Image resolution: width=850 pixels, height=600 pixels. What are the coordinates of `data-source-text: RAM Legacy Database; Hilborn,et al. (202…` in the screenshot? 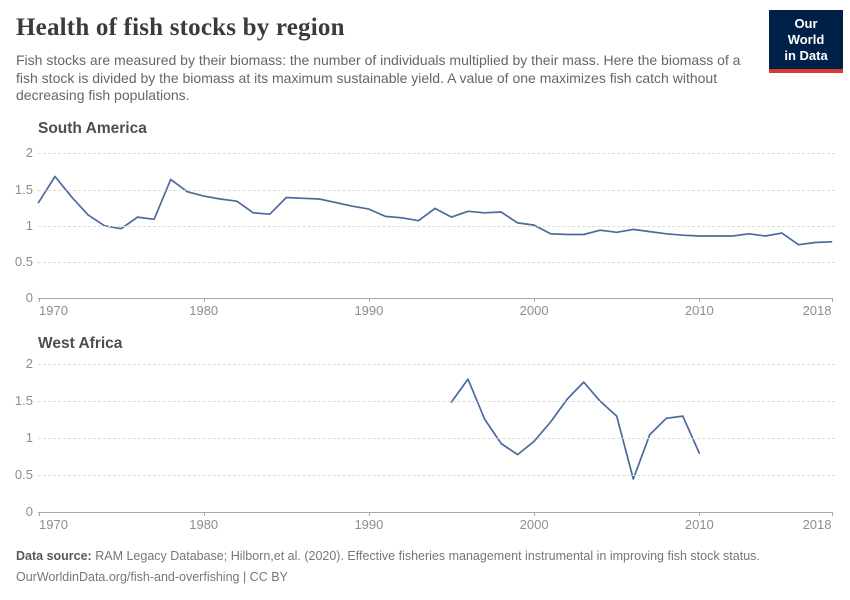 It's located at (425, 556).